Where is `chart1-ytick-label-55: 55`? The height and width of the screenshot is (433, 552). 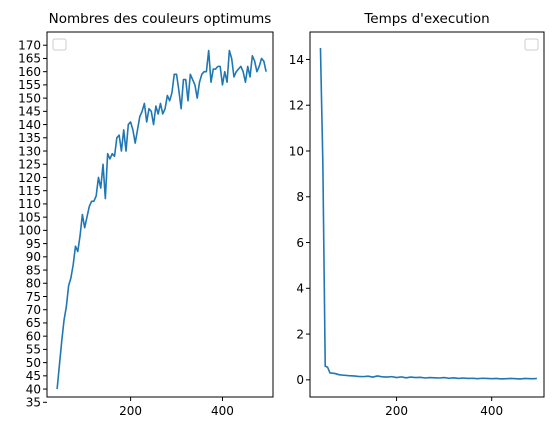 chart1-ytick-label-55: 55 is located at coordinates (33, 350).